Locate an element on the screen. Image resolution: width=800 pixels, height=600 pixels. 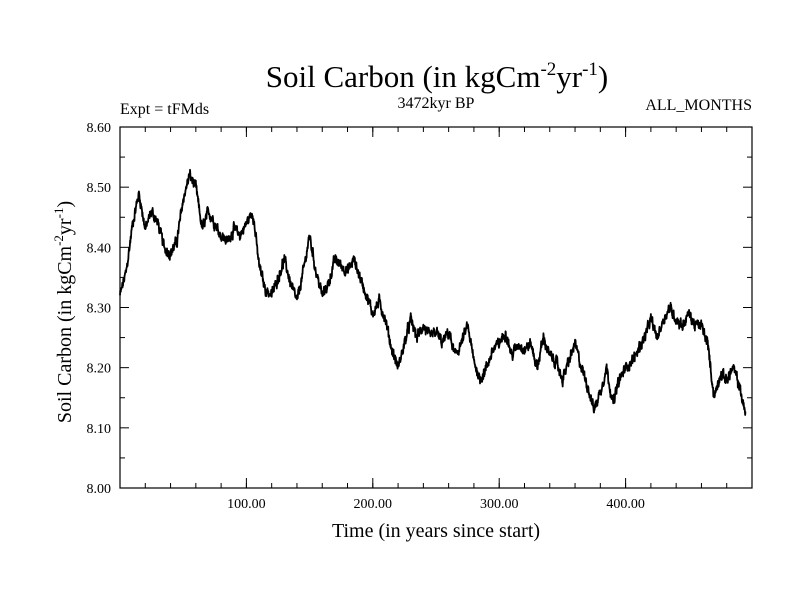
x-tick-label: 400.00 is located at coordinates (625, 504).